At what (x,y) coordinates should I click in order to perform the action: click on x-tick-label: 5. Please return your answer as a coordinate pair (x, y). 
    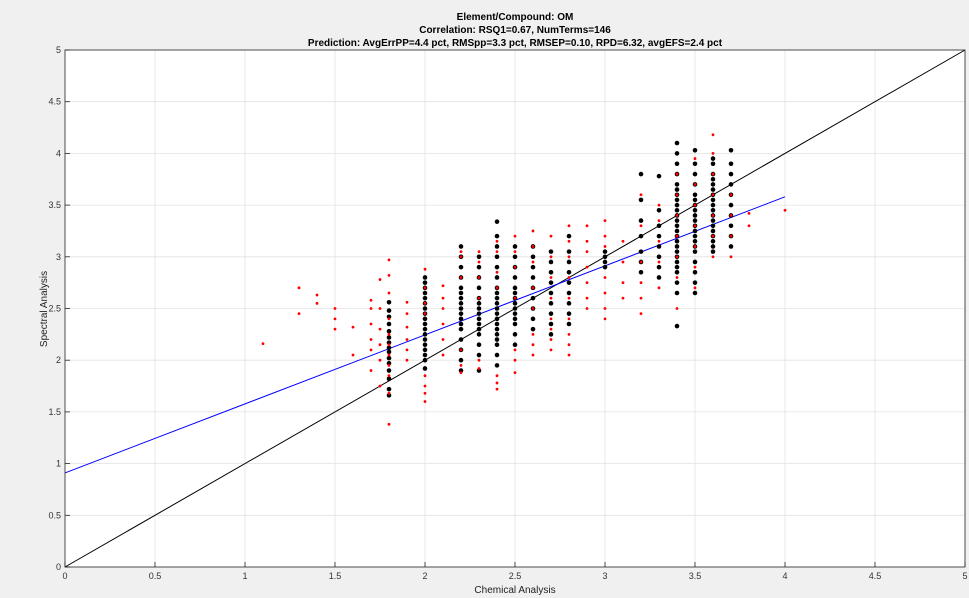
    Looking at the image, I should click on (964, 576).